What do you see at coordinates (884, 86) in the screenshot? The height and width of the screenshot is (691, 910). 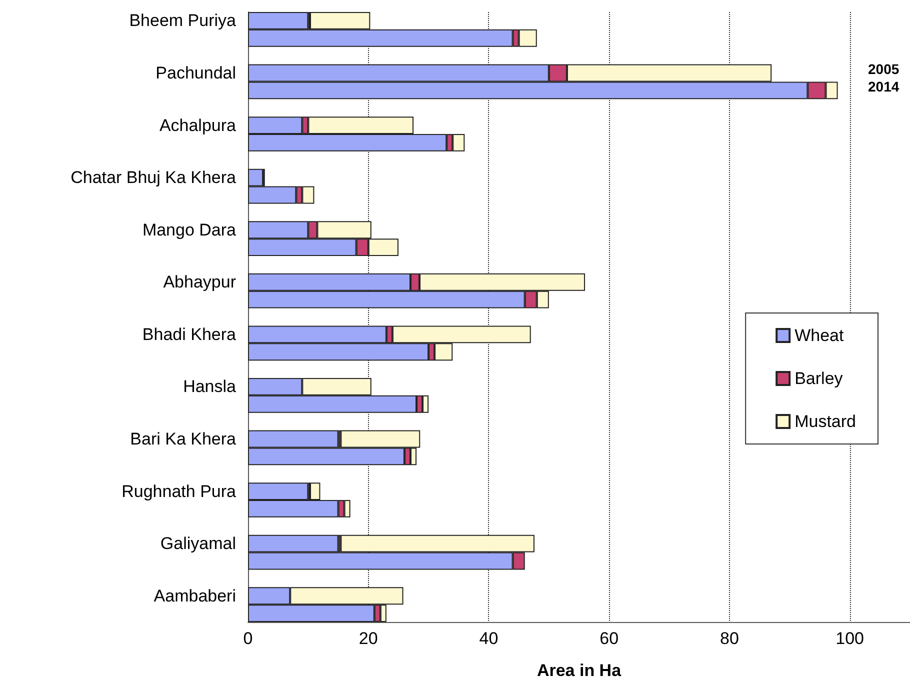 I see `annotation: 2014` at bounding box center [884, 86].